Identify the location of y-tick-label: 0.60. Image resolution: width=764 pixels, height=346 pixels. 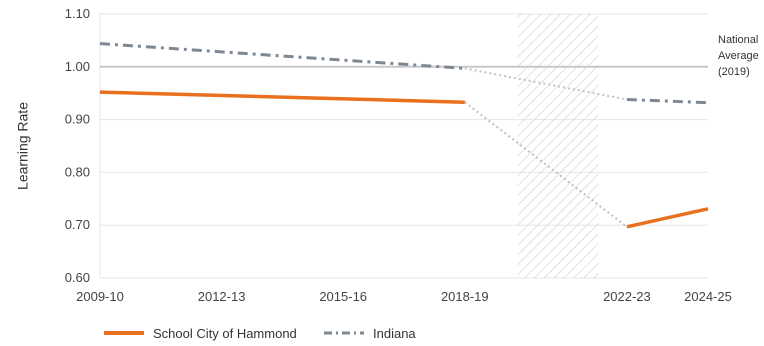
(77, 277).